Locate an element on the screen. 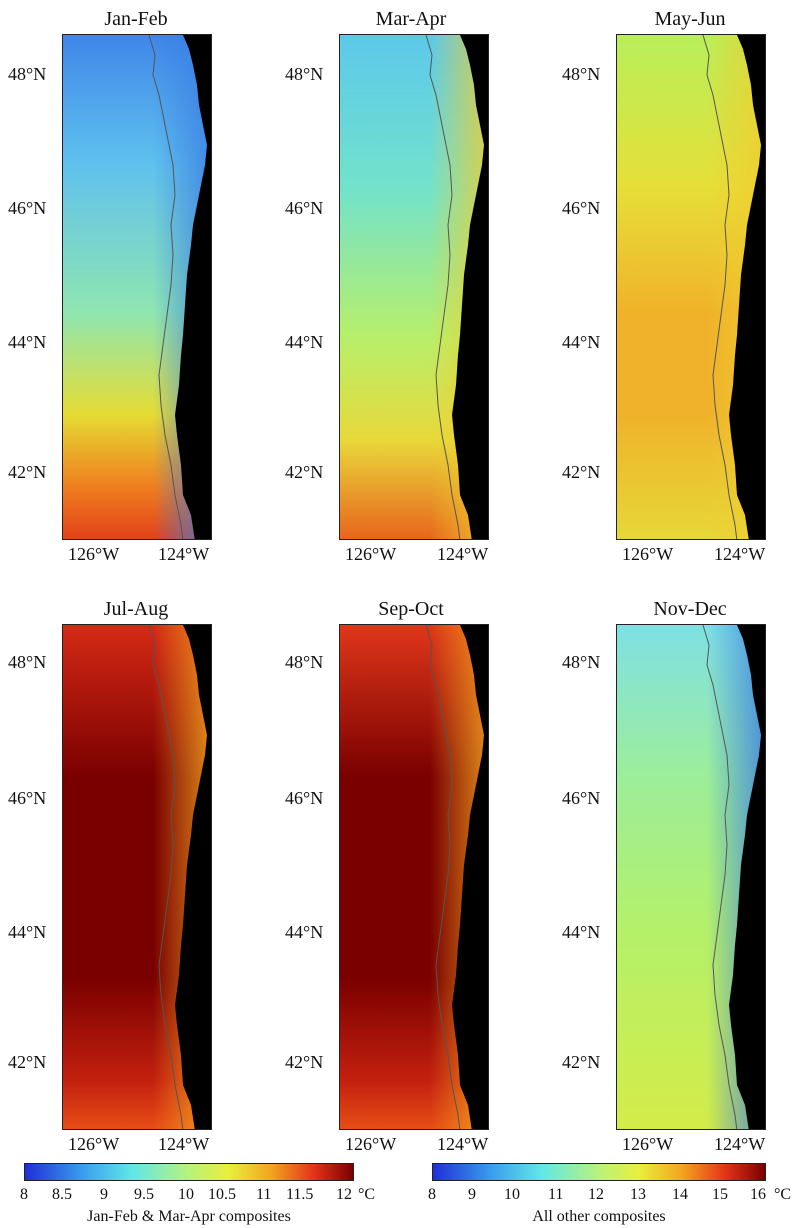 Image resolution: width=806 pixels, height=1228 pixels. colorbar-jan-mar is located at coordinates (189, 1172).